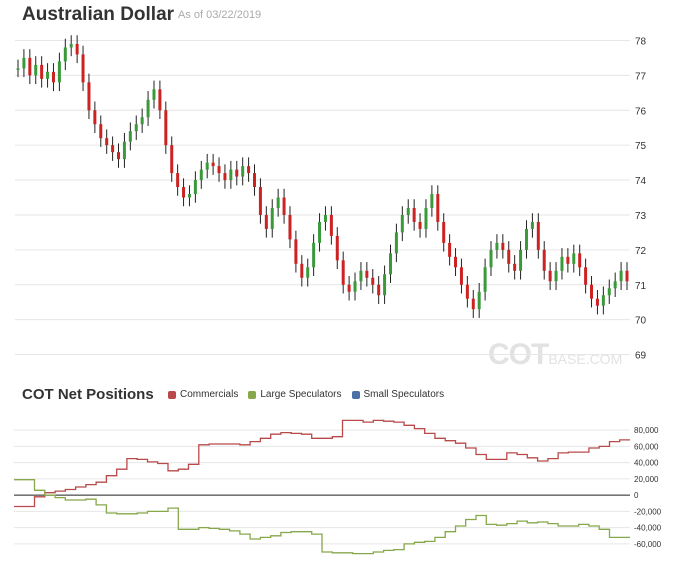 Image resolution: width=673 pixels, height=562 pixels. I want to click on legend-large-speculators: Large Speculators, so click(295, 394).